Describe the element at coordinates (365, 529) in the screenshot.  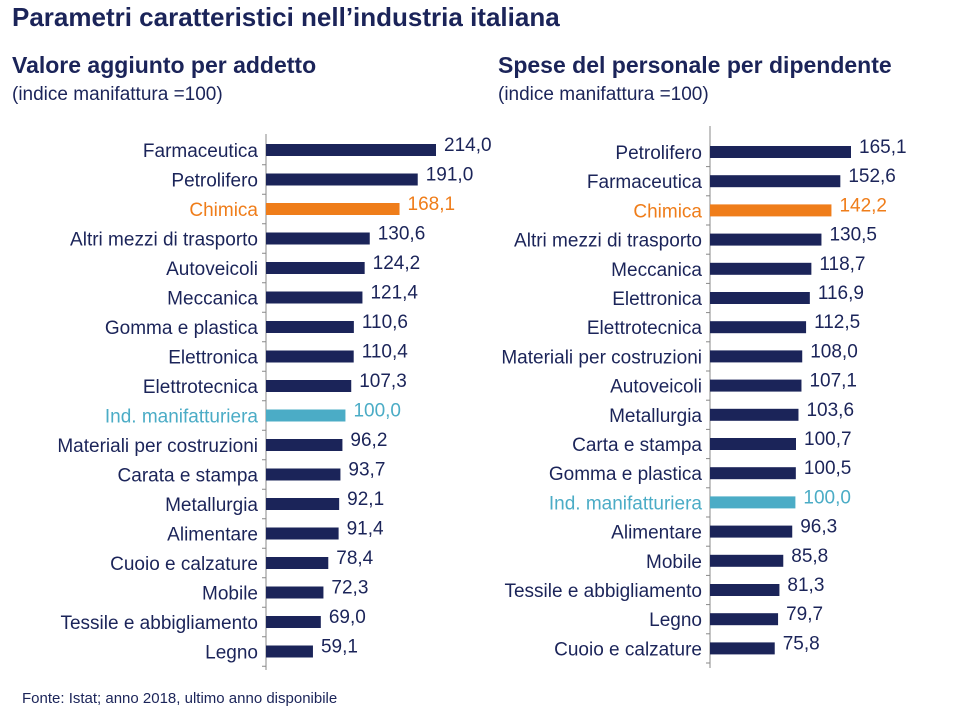
I see `value-label: 91,4` at that location.